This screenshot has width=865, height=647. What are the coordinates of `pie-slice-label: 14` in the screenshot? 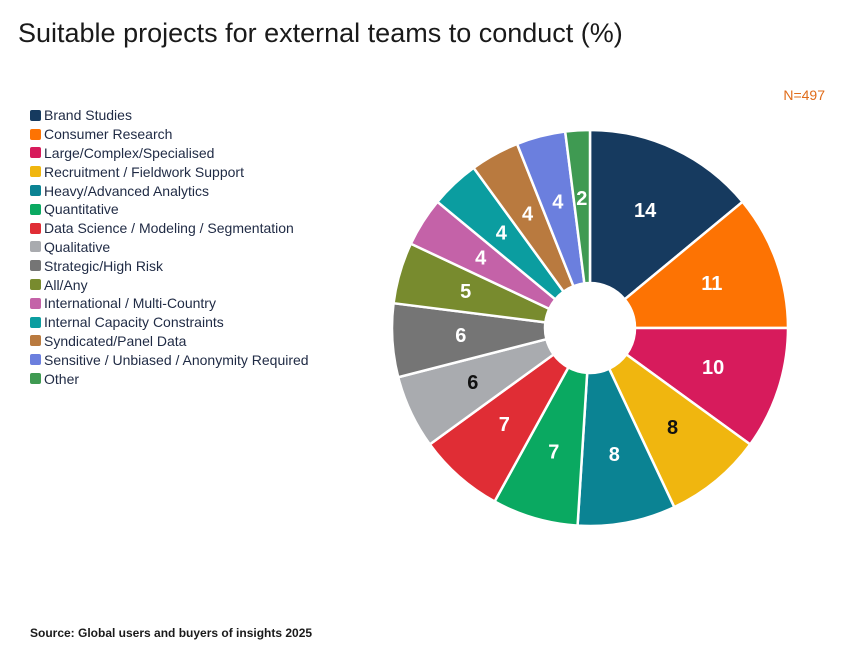 It's located at (645, 211).